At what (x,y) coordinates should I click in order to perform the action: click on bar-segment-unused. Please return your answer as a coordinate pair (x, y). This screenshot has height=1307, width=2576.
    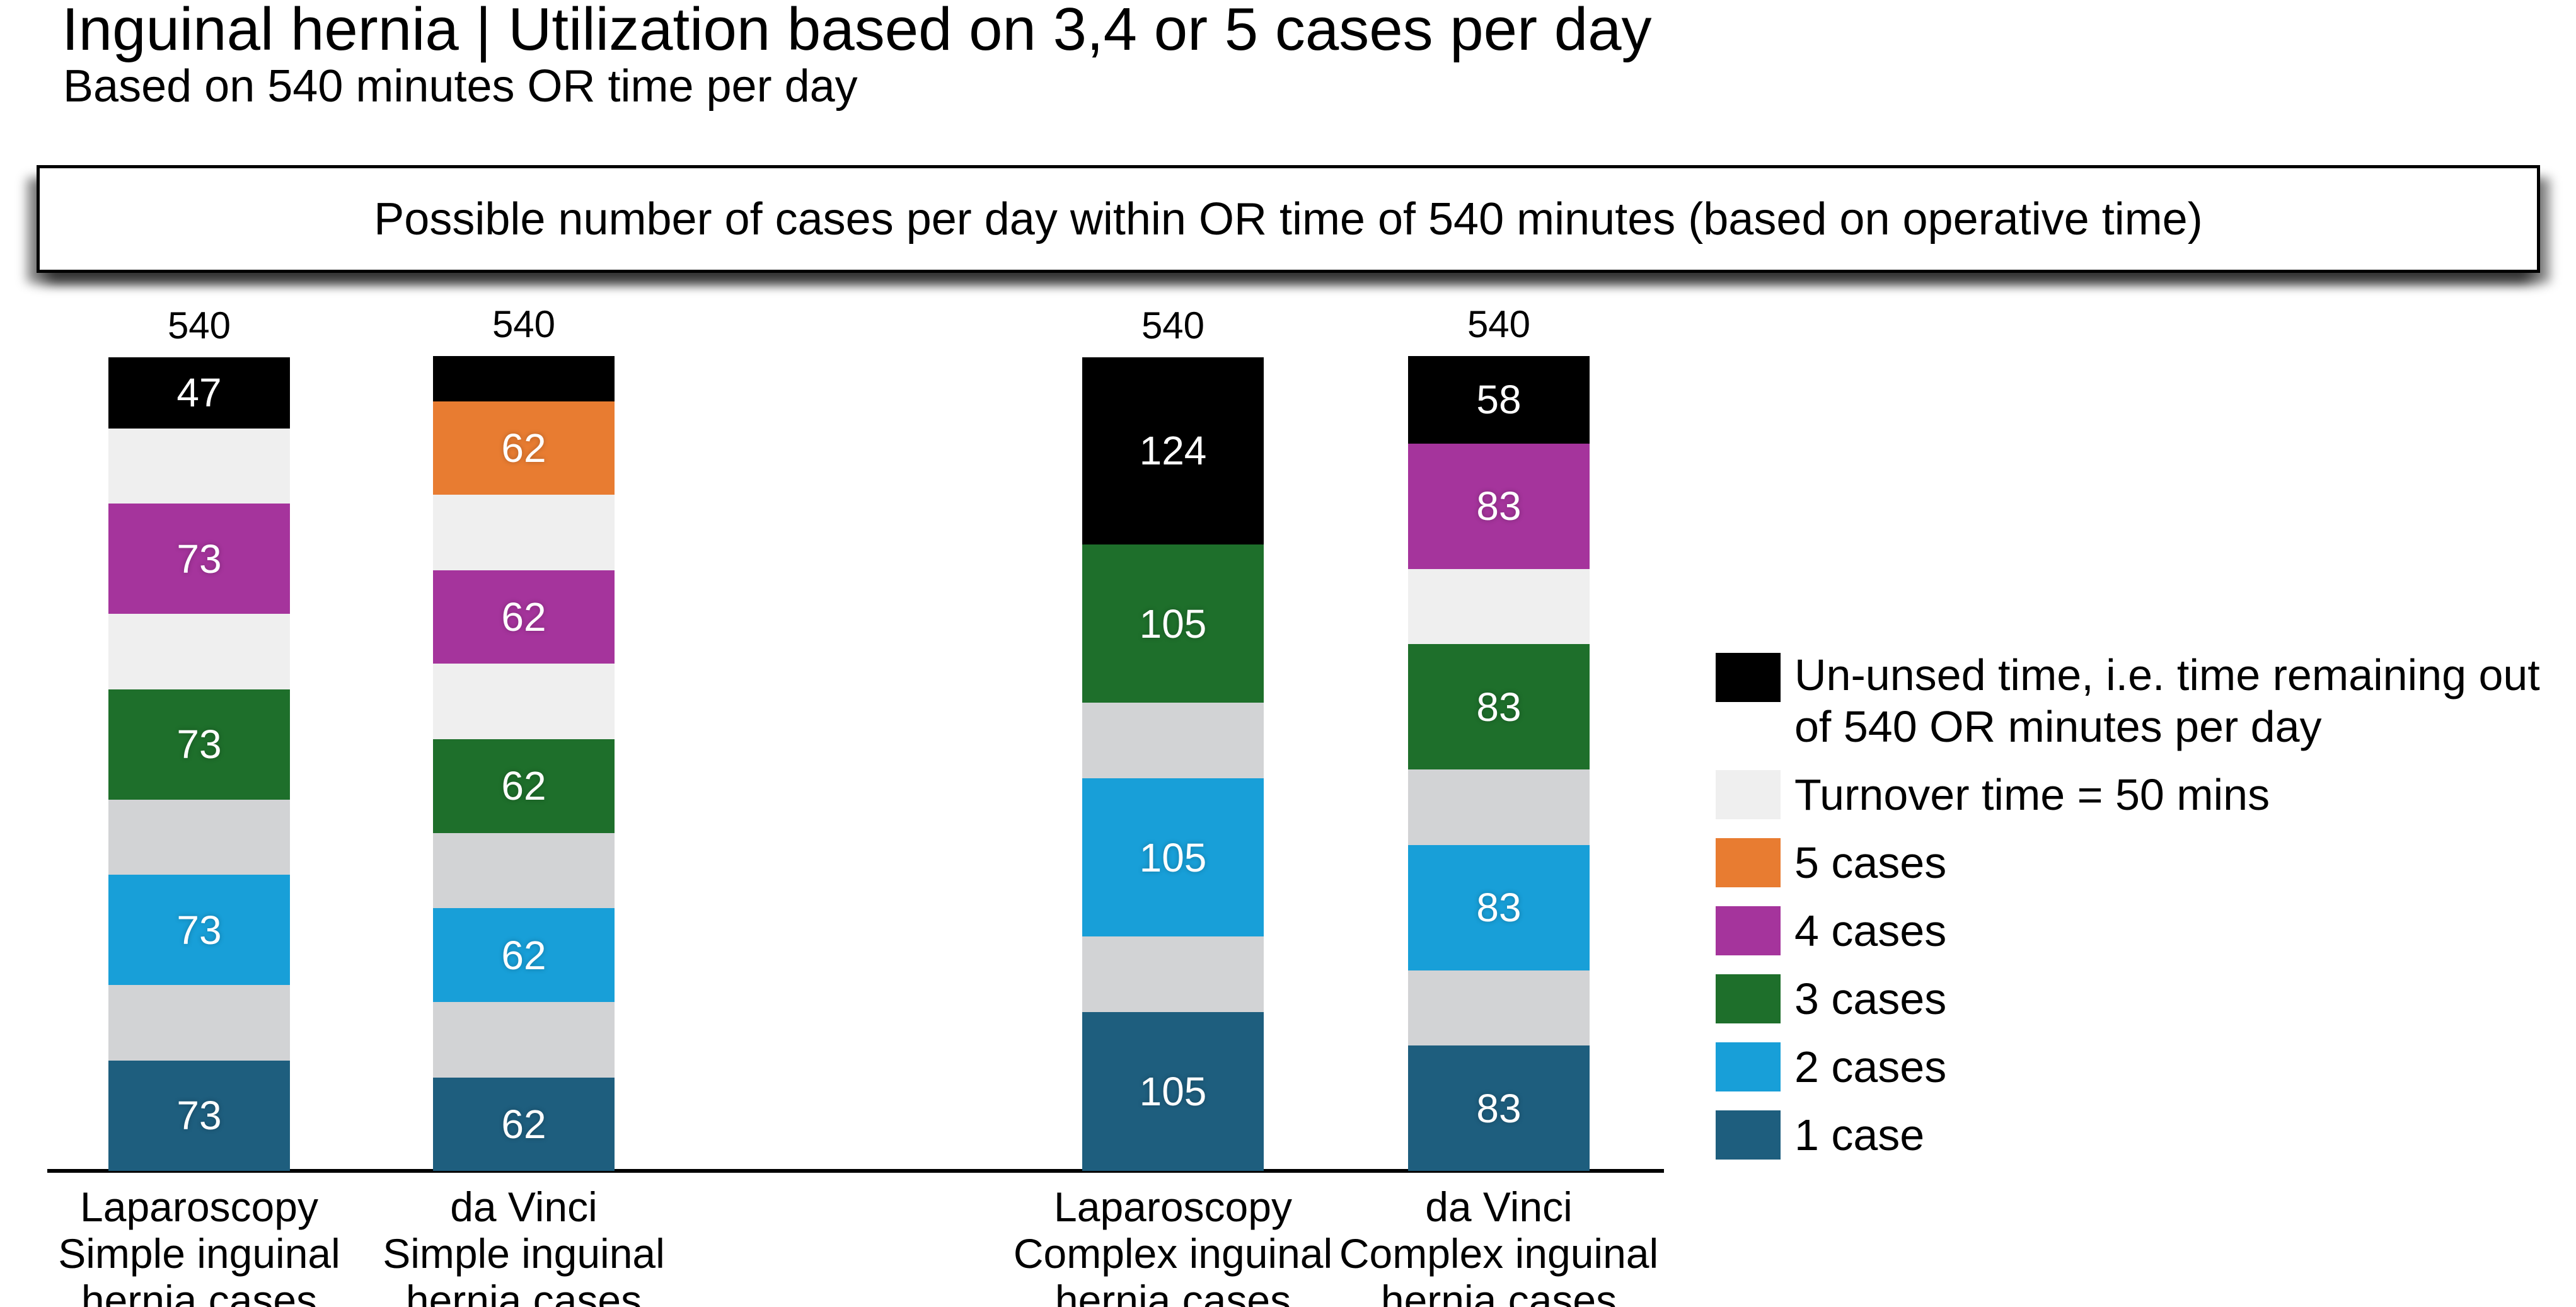
    Looking at the image, I should click on (524, 379).